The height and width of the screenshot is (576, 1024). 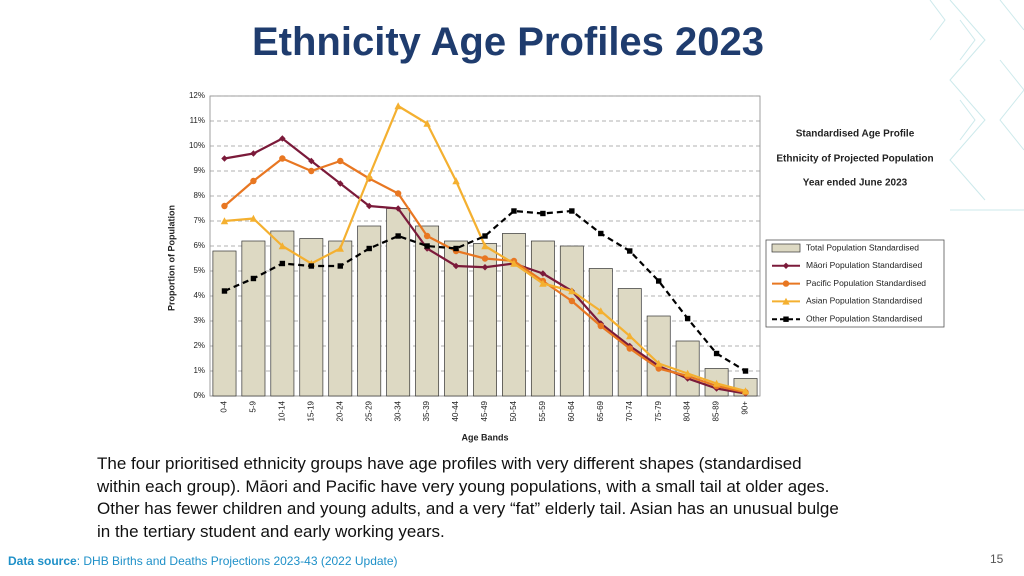 I want to click on x-tick-label: 85-89, so click(x=716, y=410).